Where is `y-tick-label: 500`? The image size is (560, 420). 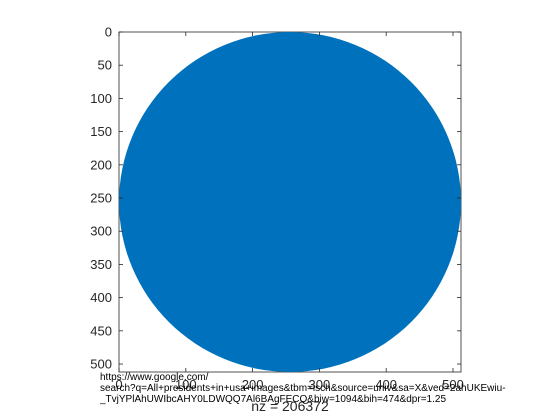 y-tick-label: 500 is located at coordinates (101, 364).